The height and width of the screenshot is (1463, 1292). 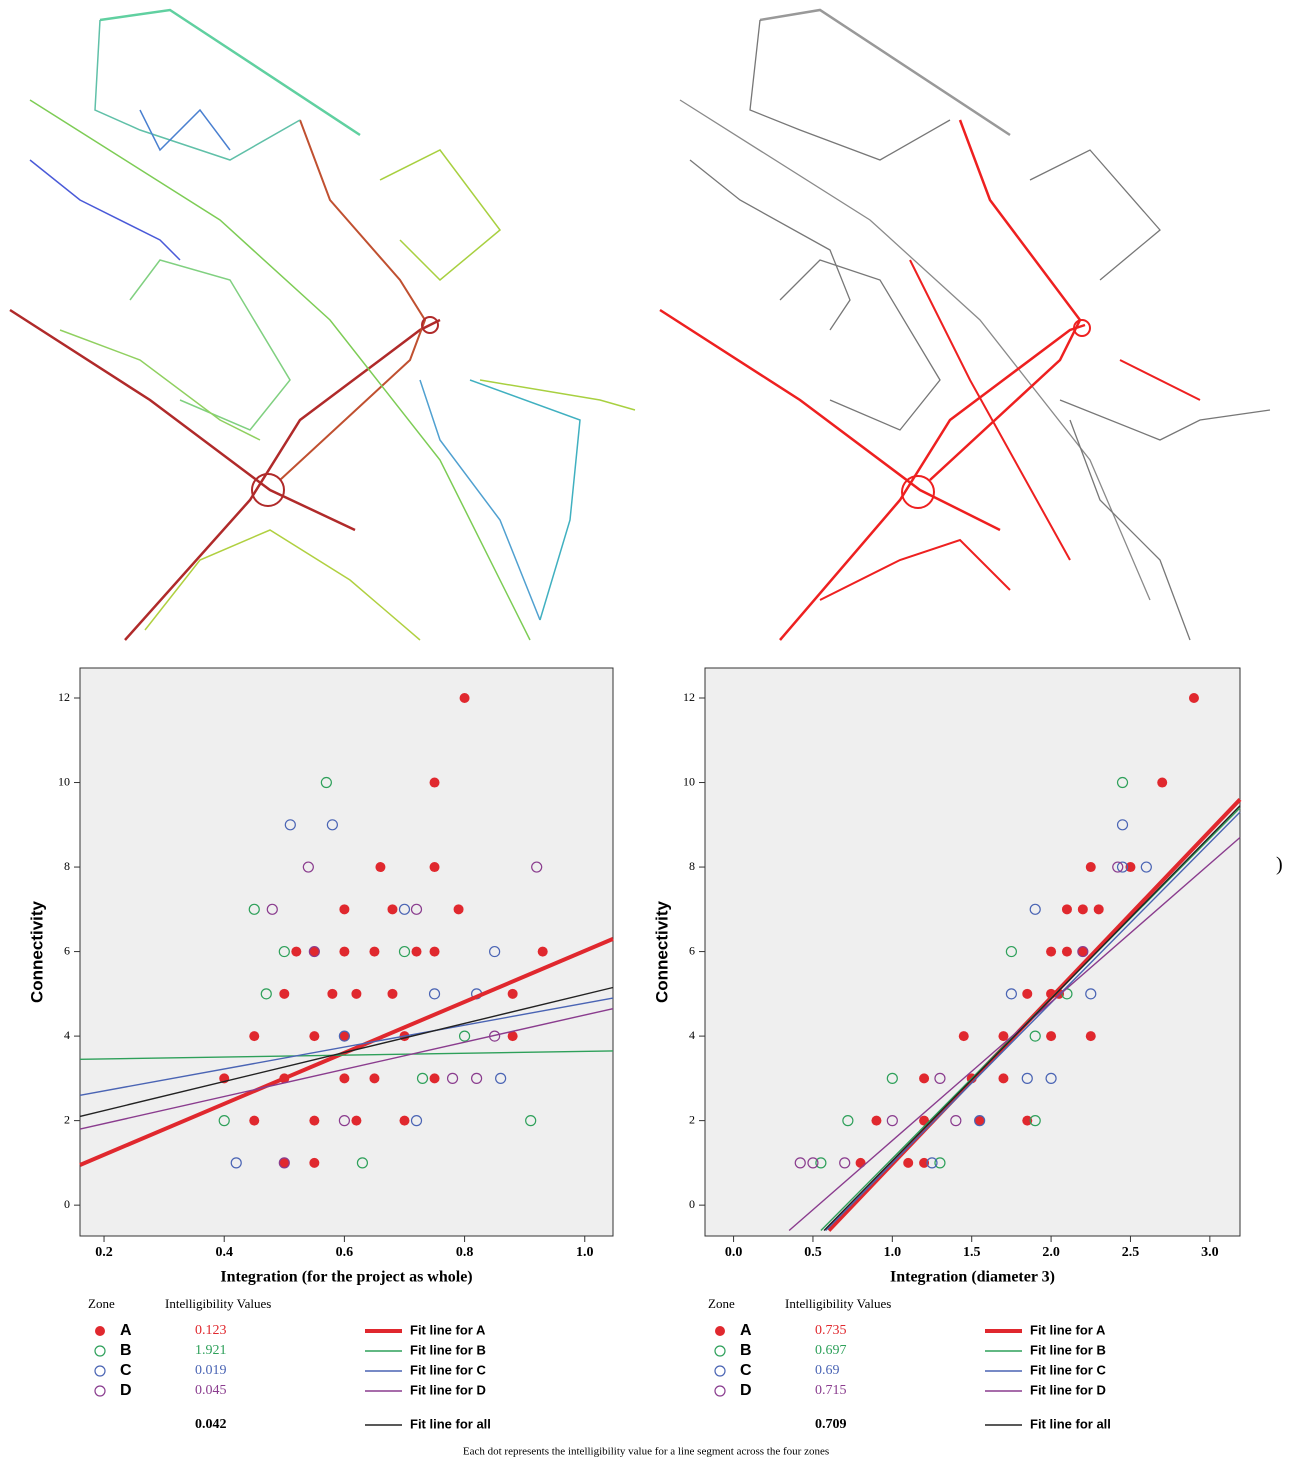 What do you see at coordinates (126, 1390) in the screenshot?
I see `legend-label: D` at bounding box center [126, 1390].